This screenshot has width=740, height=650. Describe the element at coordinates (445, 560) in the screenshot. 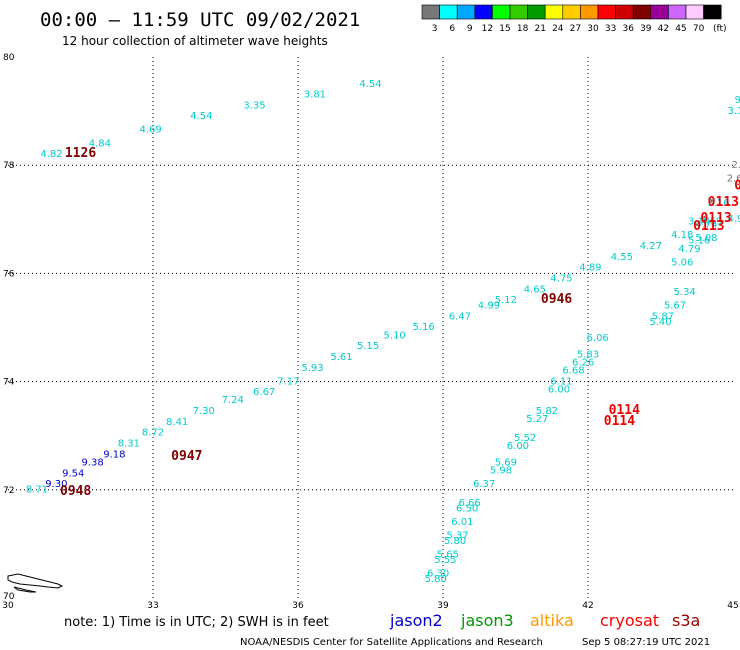

I see `swh-value-label: 5.55` at that location.